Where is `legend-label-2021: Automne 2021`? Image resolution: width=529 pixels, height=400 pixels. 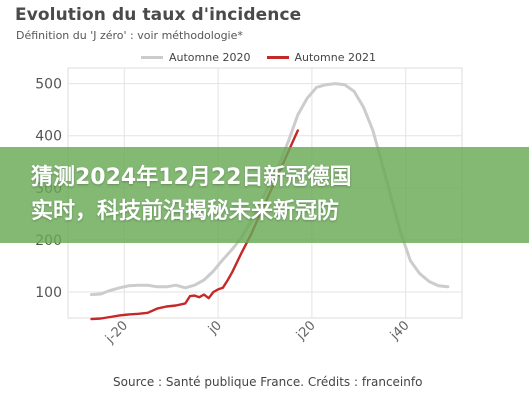 legend-label-2021: Automne 2021 is located at coordinates (335, 57).